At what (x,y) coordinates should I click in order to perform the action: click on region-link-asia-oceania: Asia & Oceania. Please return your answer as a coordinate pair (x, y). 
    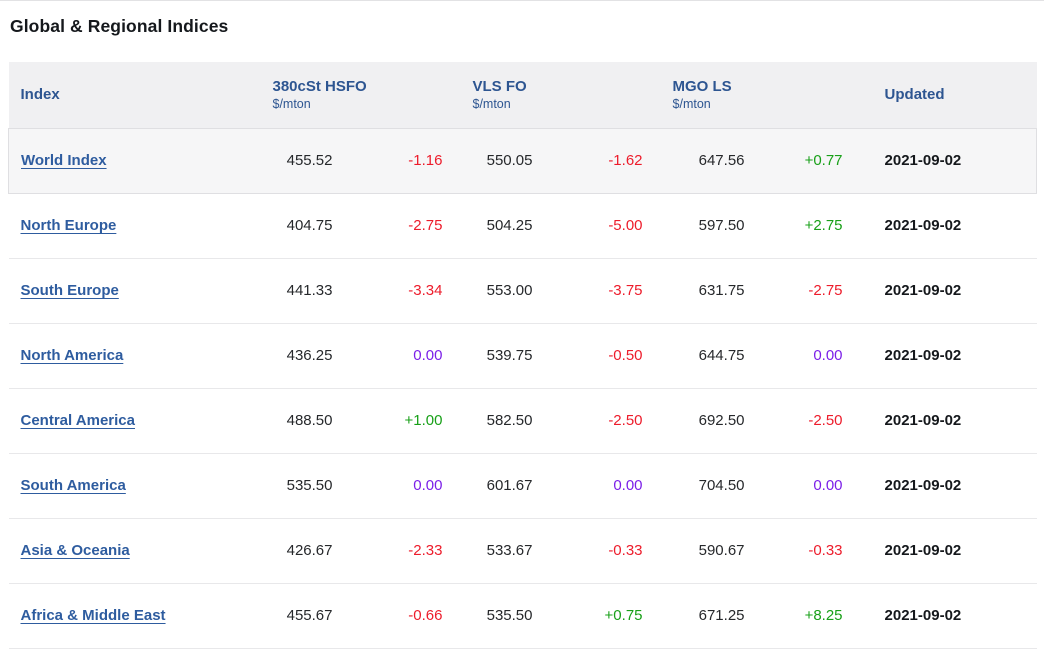
    Looking at the image, I should click on (75, 550).